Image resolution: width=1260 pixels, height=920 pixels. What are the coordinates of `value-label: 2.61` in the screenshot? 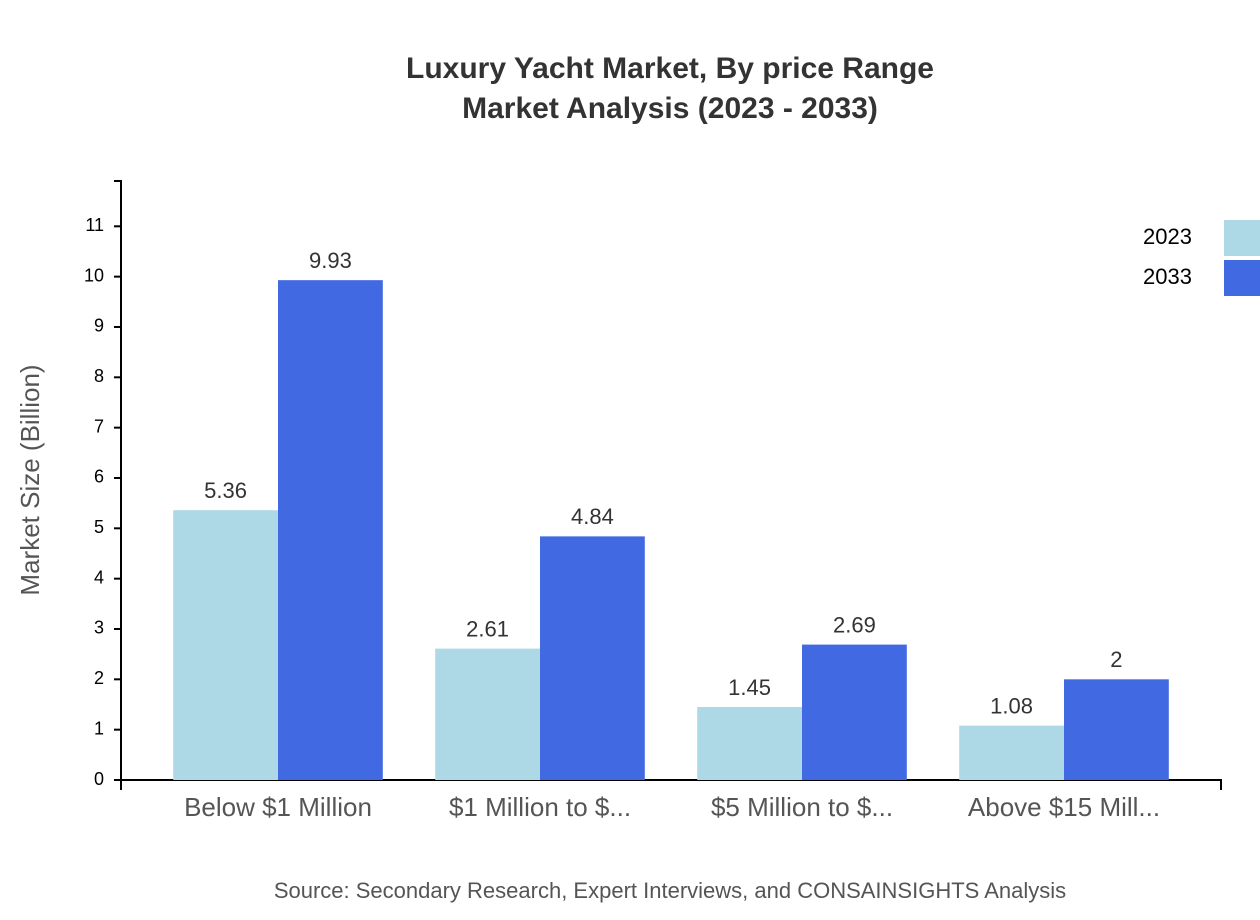 It's located at (487, 628).